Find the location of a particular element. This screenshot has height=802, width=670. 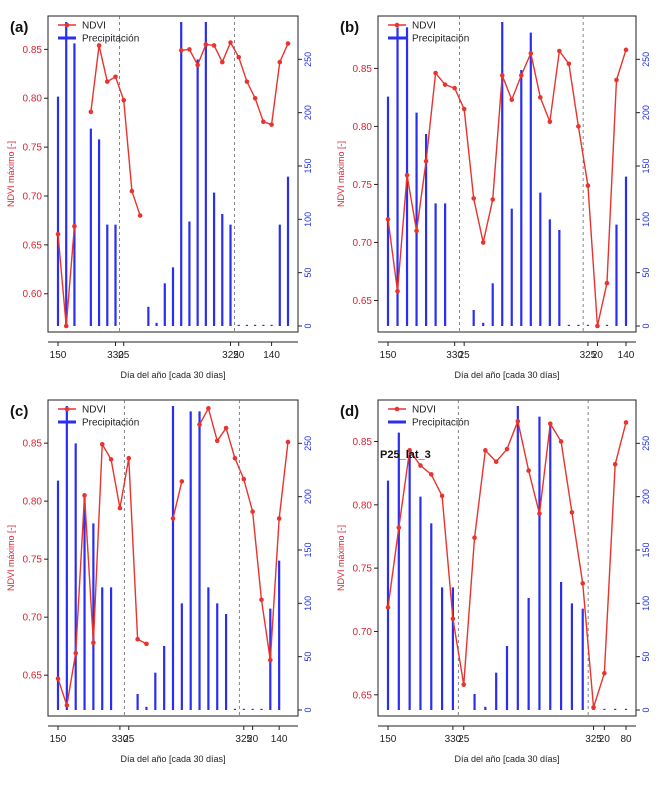

panel-annotation: P25_lat_3 is located at coordinates (405, 455).